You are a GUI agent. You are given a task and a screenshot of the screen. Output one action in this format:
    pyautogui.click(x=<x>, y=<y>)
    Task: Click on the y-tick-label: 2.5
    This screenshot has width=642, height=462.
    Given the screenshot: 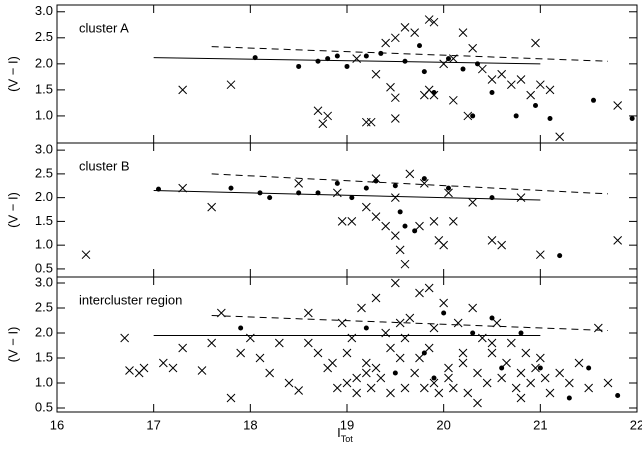 What is the action you would take?
    pyautogui.click(x=44, y=306)
    